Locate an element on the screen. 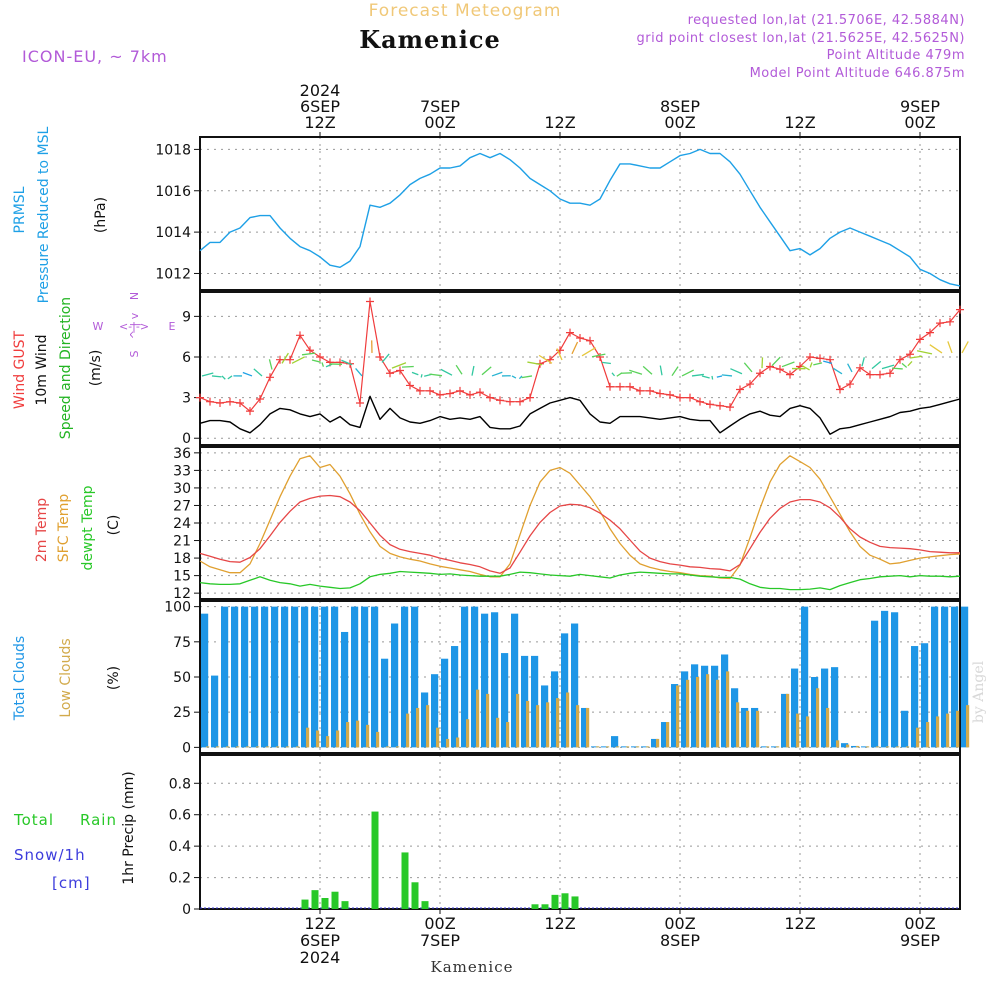 The height and width of the screenshot is (1000, 1000). top-axis-label: 00Z is located at coordinates (679, 122).